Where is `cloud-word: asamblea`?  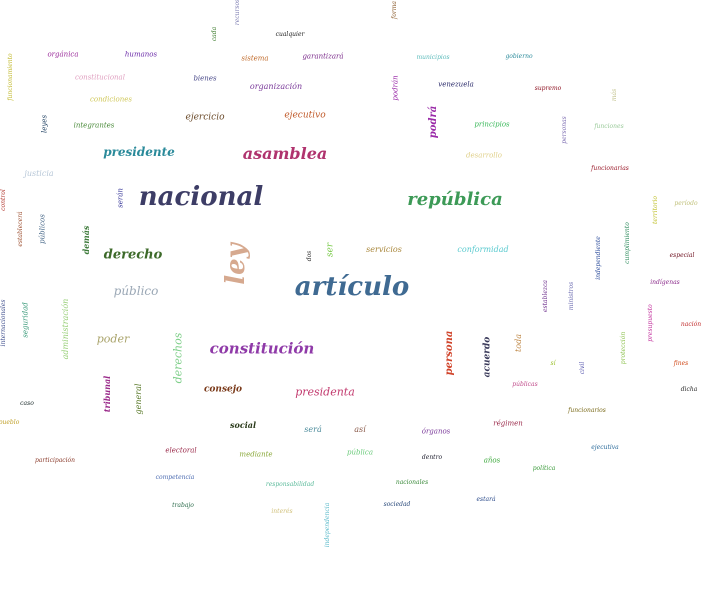
cloud-word: asamblea is located at coordinates (285, 154).